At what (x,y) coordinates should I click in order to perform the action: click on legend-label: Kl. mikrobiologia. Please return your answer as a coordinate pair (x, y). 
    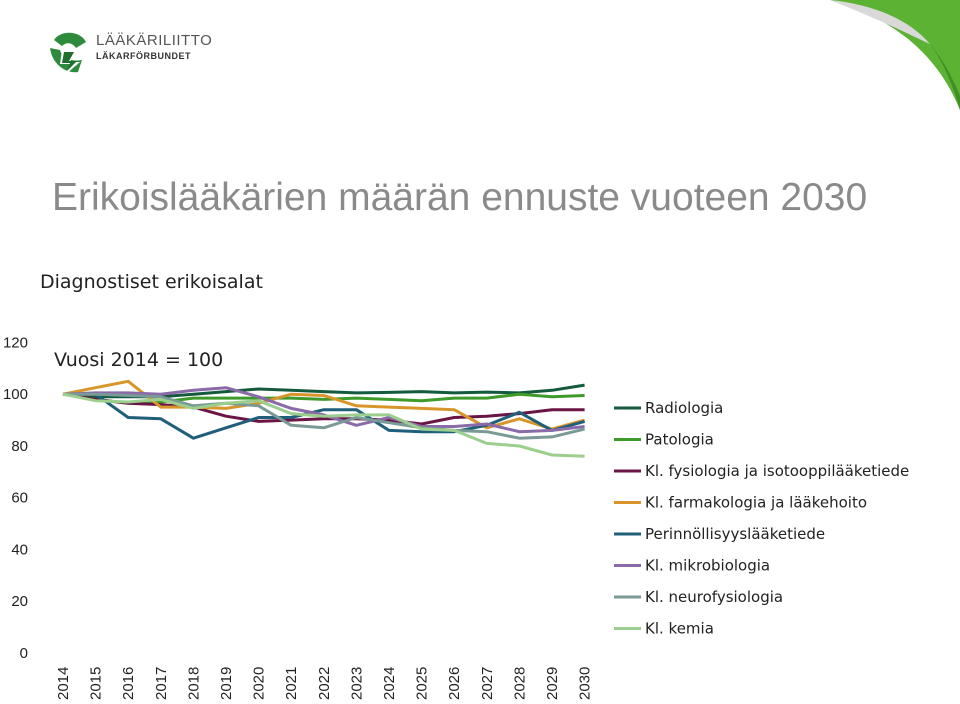
    Looking at the image, I should click on (707, 566).